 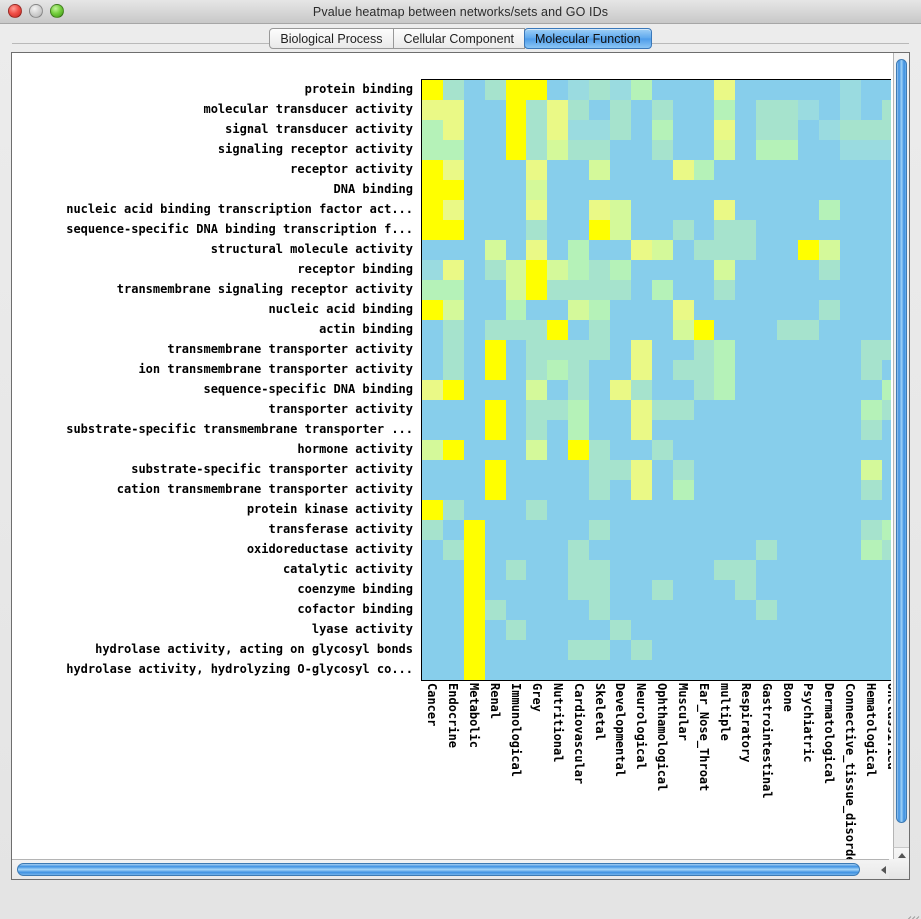 I want to click on horizontal-scrollbar, so click(x=460, y=869).